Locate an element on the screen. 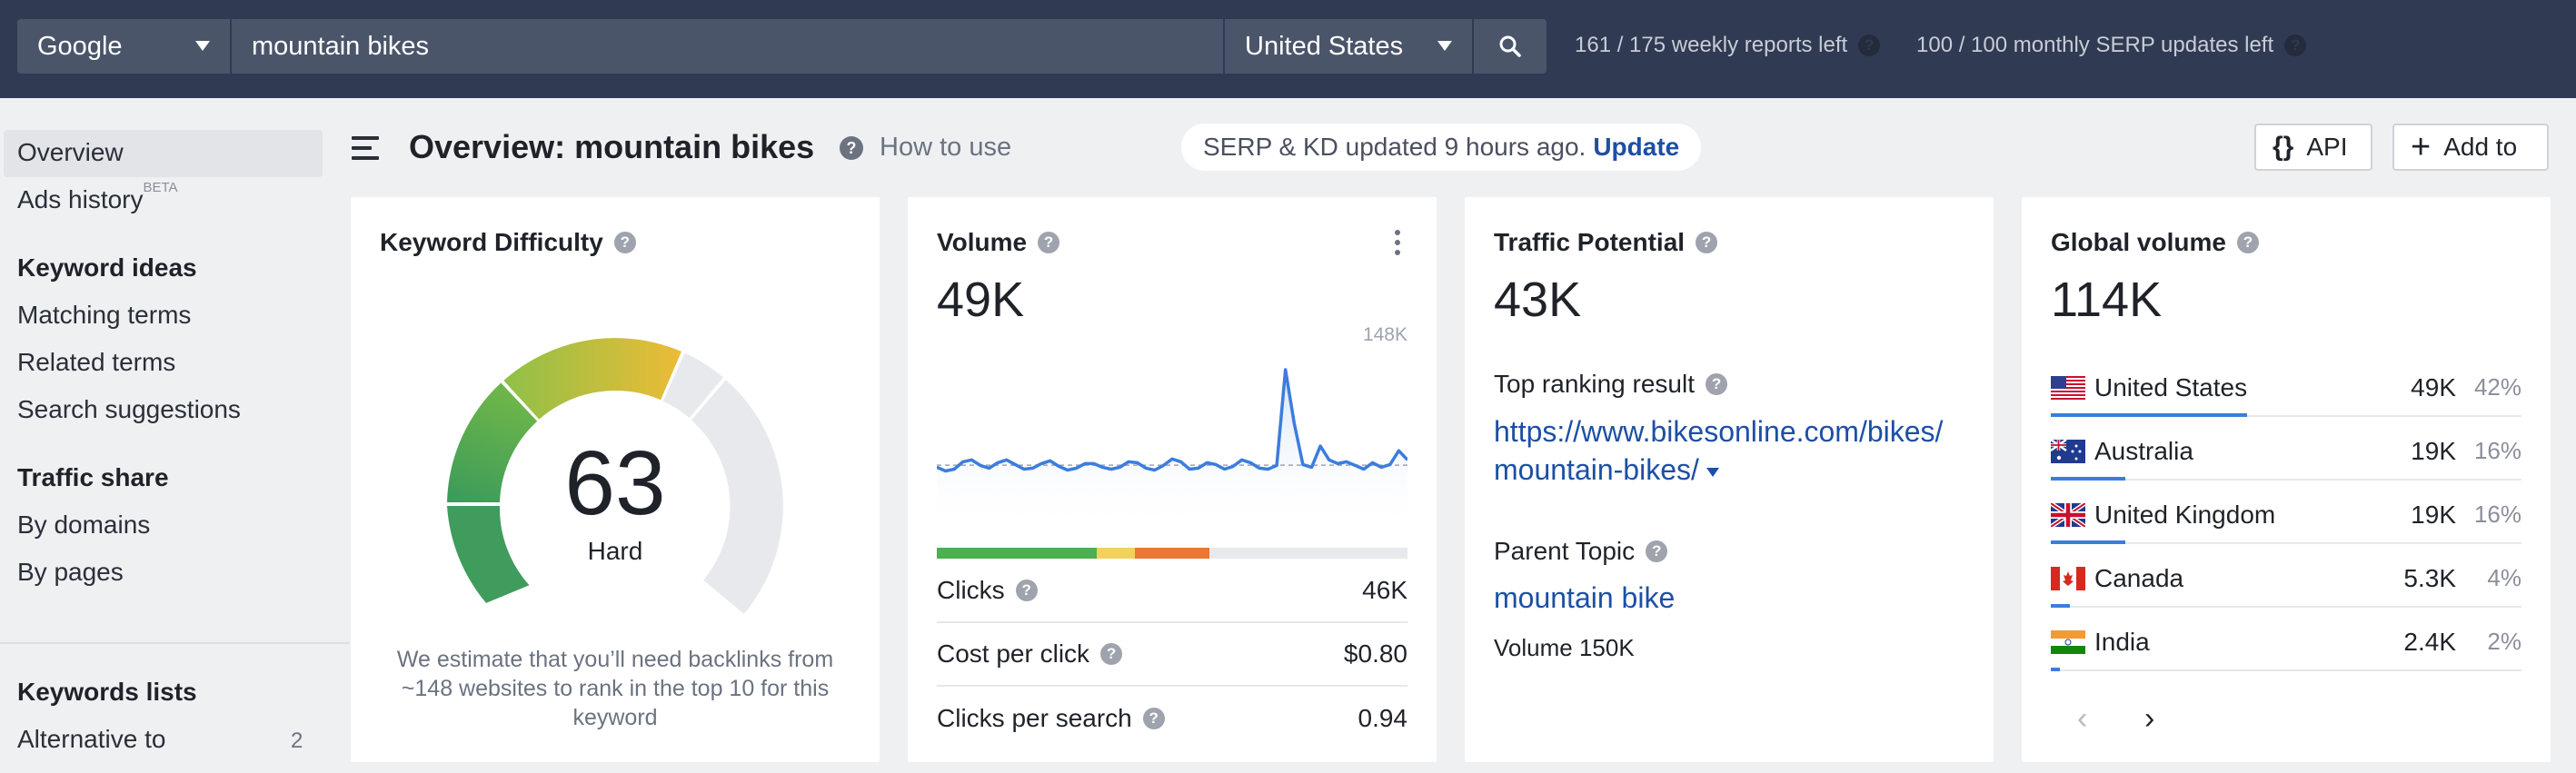 The width and height of the screenshot is (2576, 773). metric-value: 46K is located at coordinates (1384, 590).